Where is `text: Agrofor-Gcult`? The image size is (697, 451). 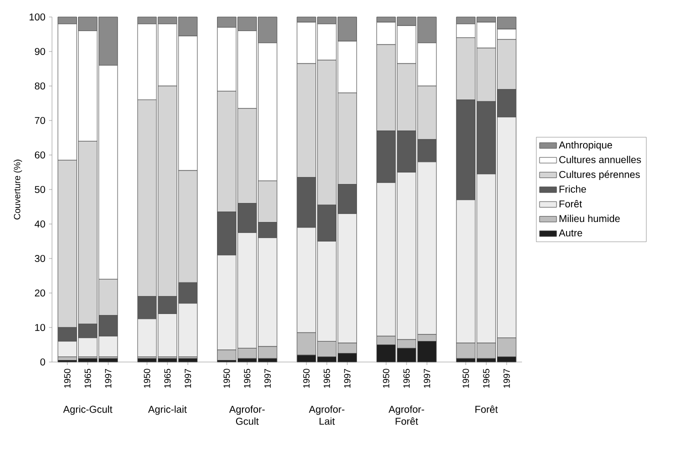 text: Agrofor-Gcult is located at coordinates (247, 415).